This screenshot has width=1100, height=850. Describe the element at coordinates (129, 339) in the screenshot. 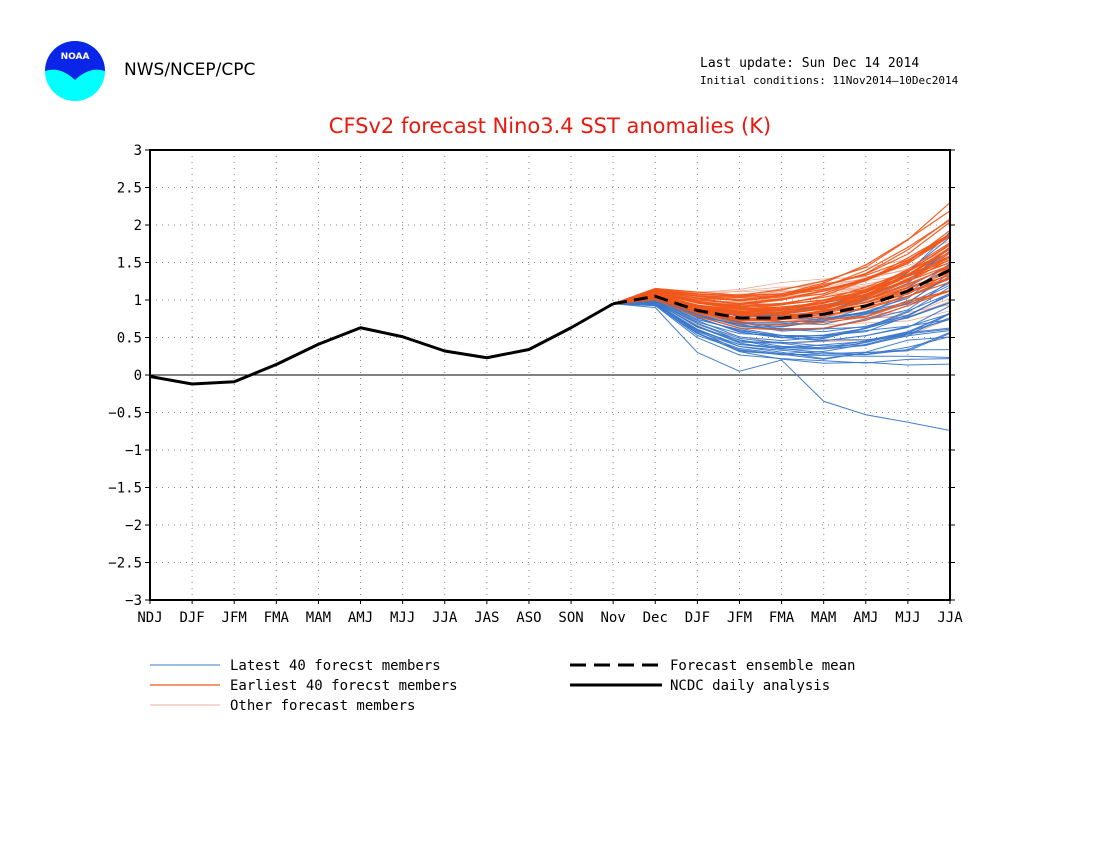

I see `y-tick-label: 0.5` at that location.